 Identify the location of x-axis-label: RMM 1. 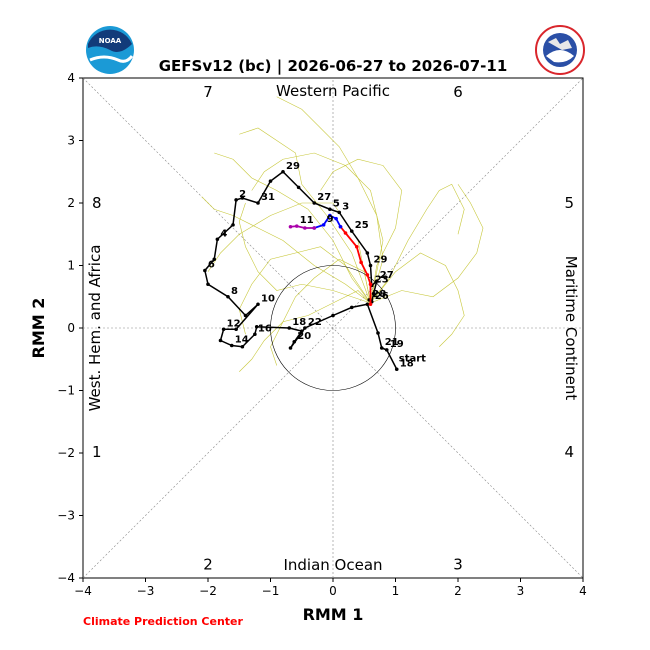
(333, 614).